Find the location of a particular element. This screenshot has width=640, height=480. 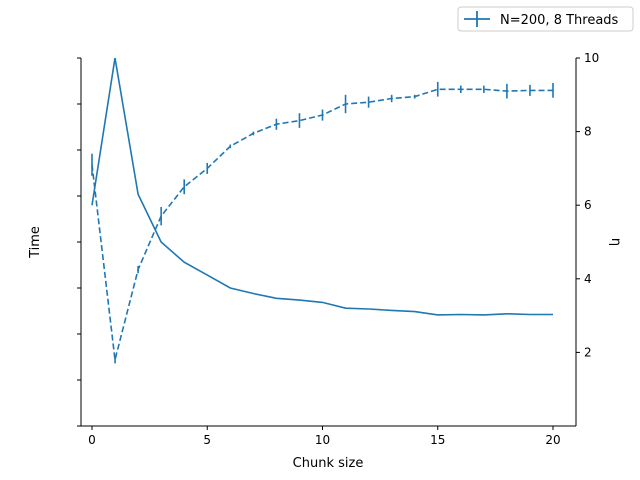

right-y-tick-label: 2 is located at coordinates (588, 352).